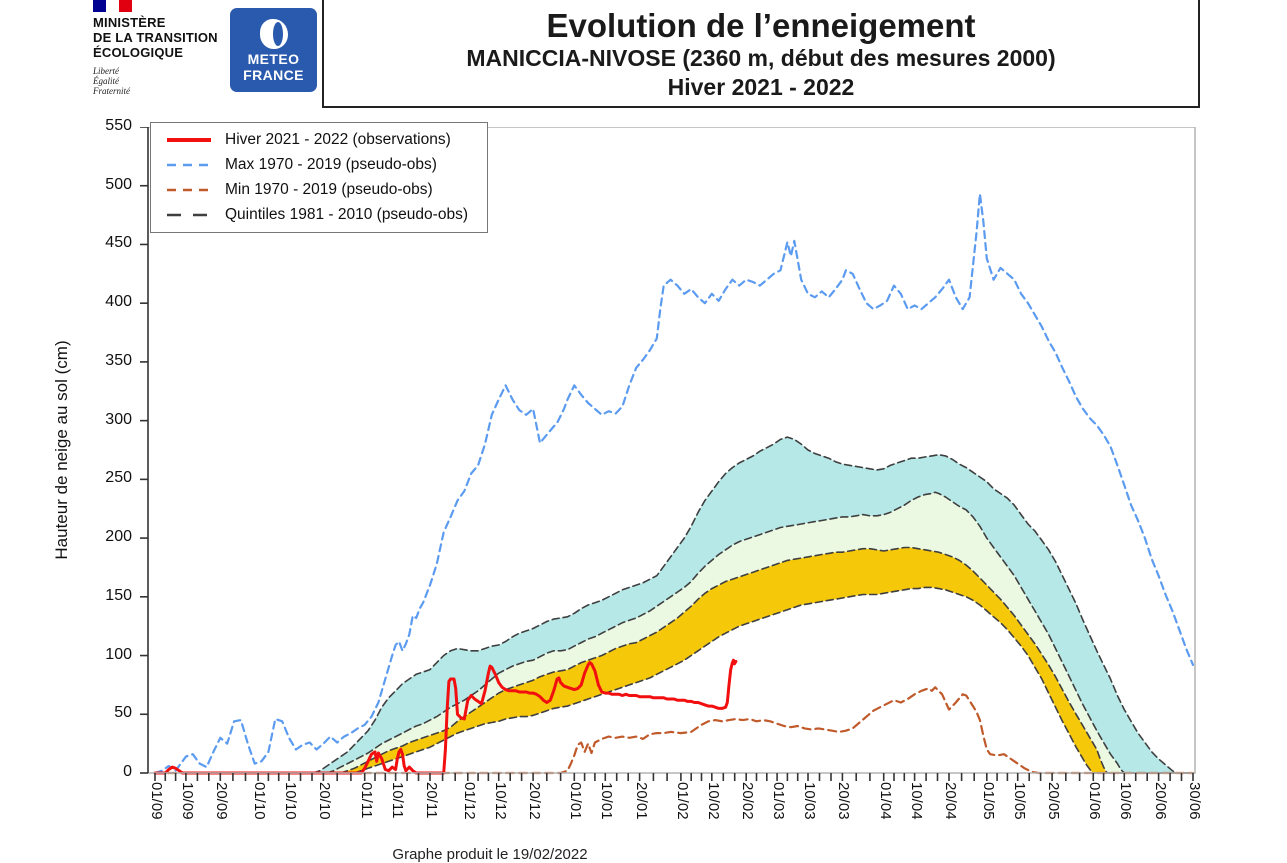 The height and width of the screenshot is (863, 1287). Describe the element at coordinates (118, 419) in the screenshot. I see `y-tick-label-300: 300` at that location.